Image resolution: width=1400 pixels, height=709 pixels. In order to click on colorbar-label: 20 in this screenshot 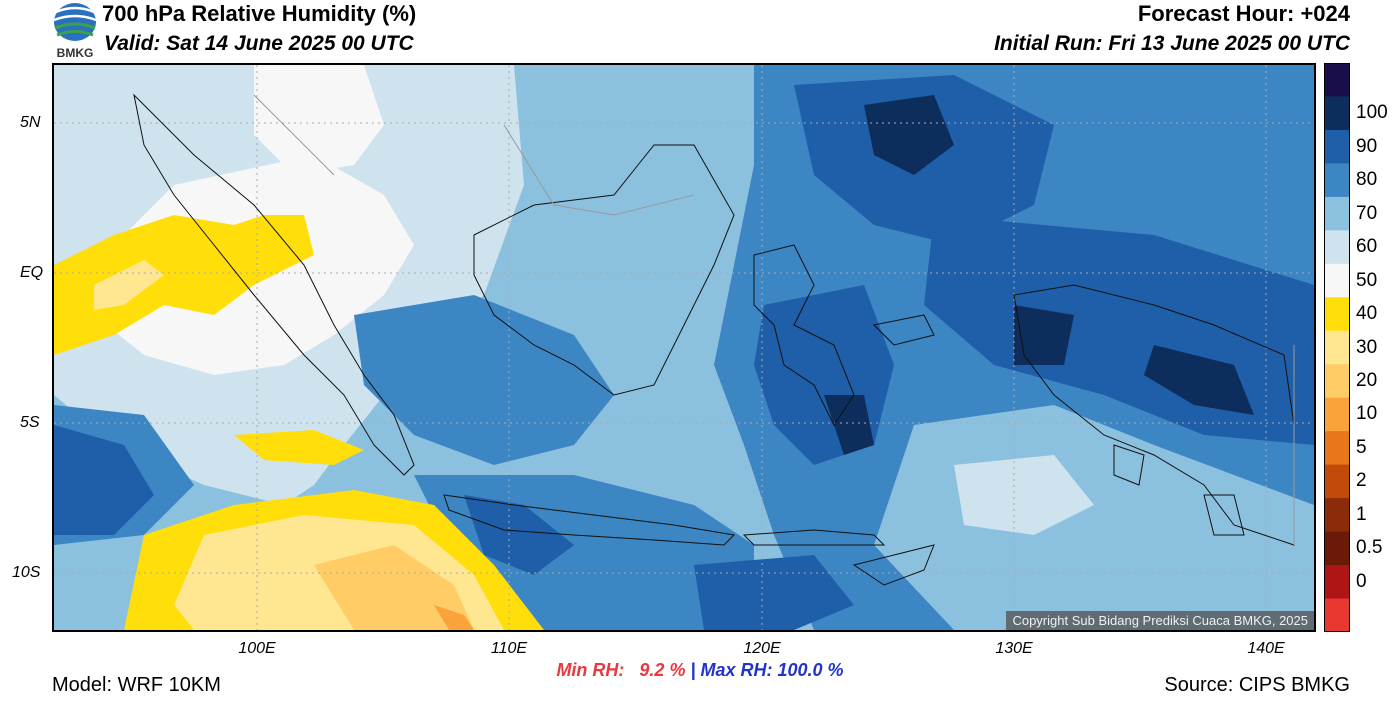, I will do `click(1367, 380)`.